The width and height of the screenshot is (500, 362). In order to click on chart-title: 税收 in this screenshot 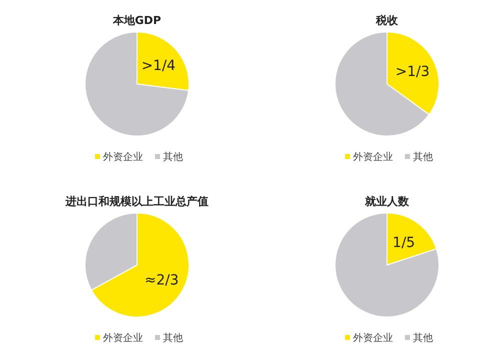, I will do `click(387, 20)`.